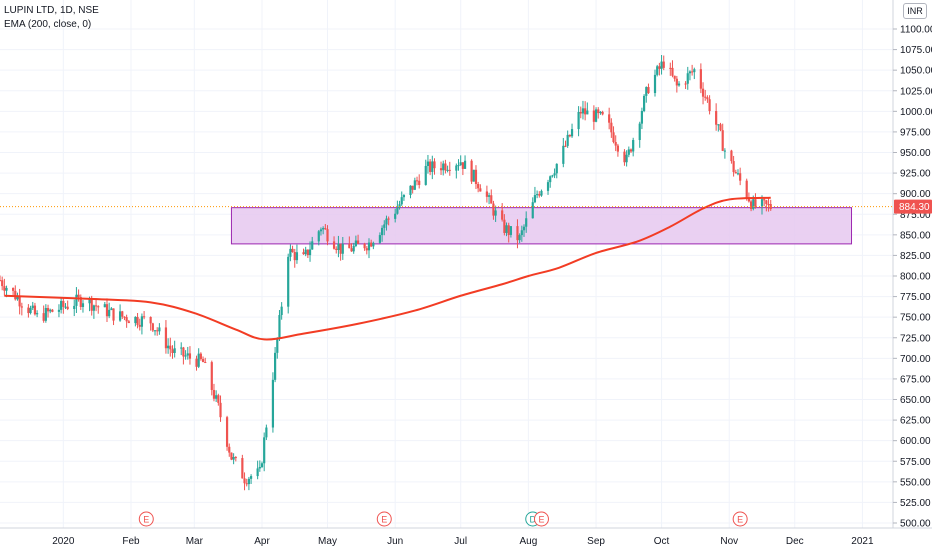 This screenshot has width=932, height=550. I want to click on last-price-badge, so click(913, 206).